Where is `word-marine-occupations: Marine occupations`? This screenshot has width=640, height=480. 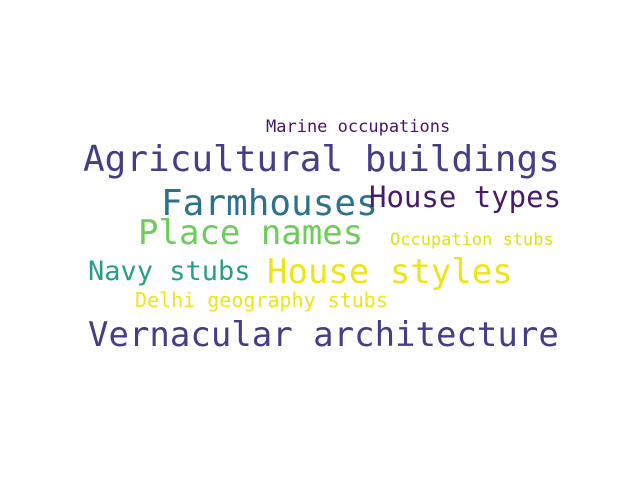
word-marine-occupations: Marine occupations is located at coordinates (358, 127).